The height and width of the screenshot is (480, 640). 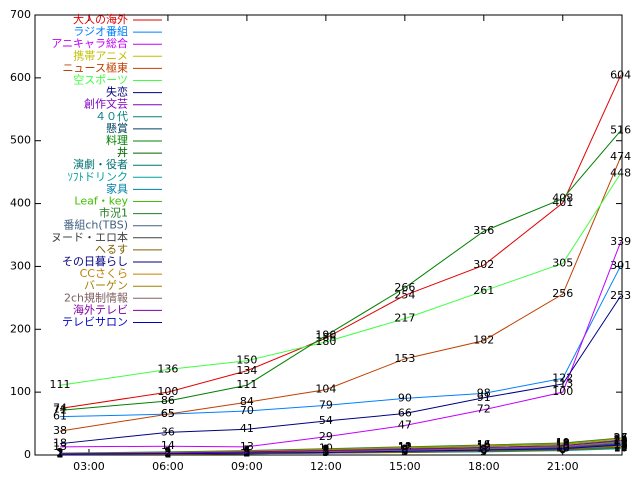 I want to click on data-label: 186, so click(x=325, y=337).